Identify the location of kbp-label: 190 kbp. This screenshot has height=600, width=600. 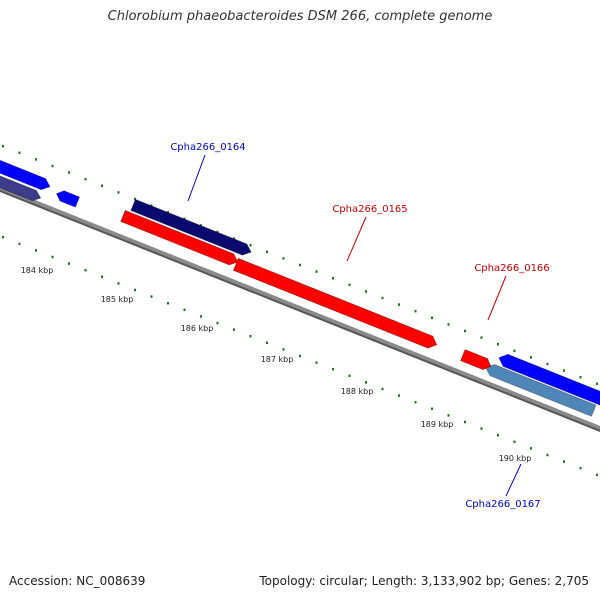
(515, 458).